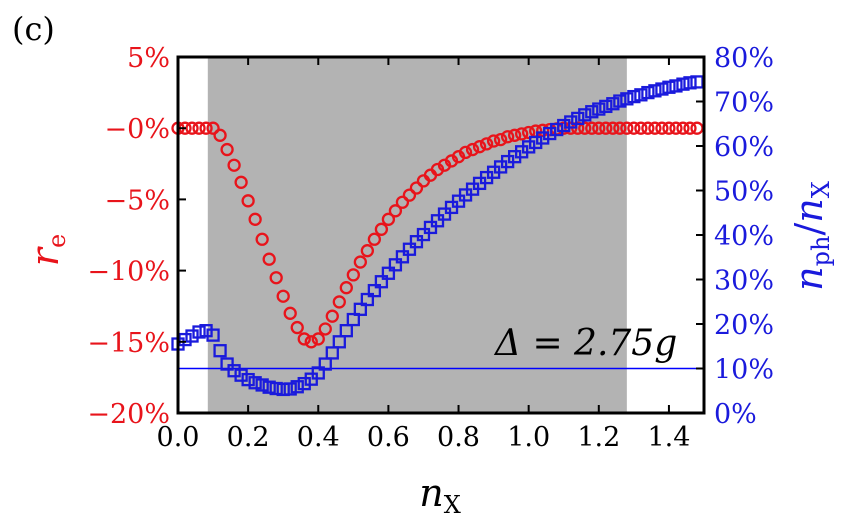  Describe the element at coordinates (178, 437) in the screenshot. I see `x-tick-label: 0.0` at that location.